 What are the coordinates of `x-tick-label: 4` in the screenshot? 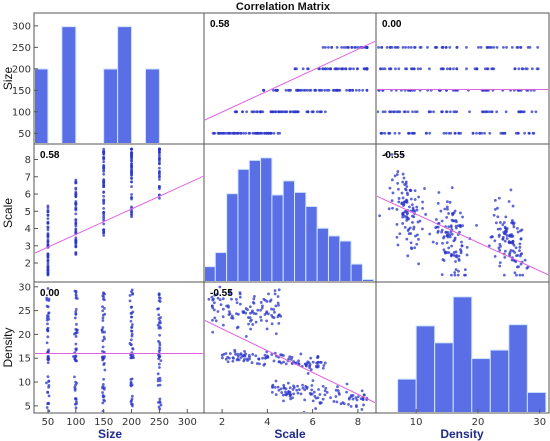 It's located at (267, 422).